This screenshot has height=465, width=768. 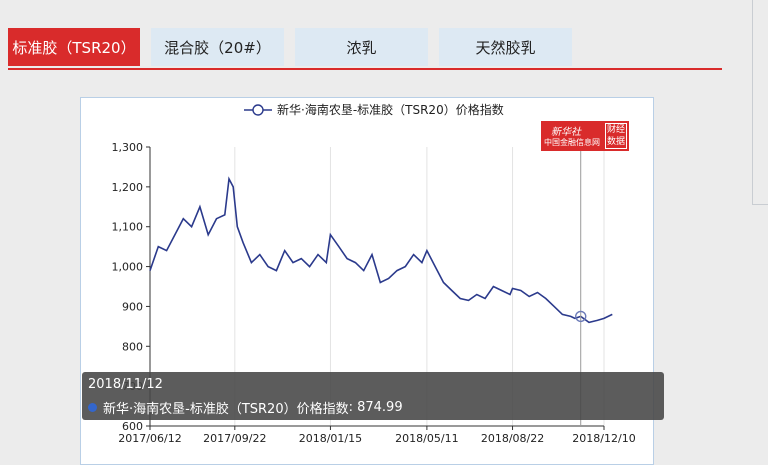 I want to click on index-tabbar: 标准胶（TSR20） 混合胶（20#） 浓乳 天然胶乳, so click(x=361, y=50).